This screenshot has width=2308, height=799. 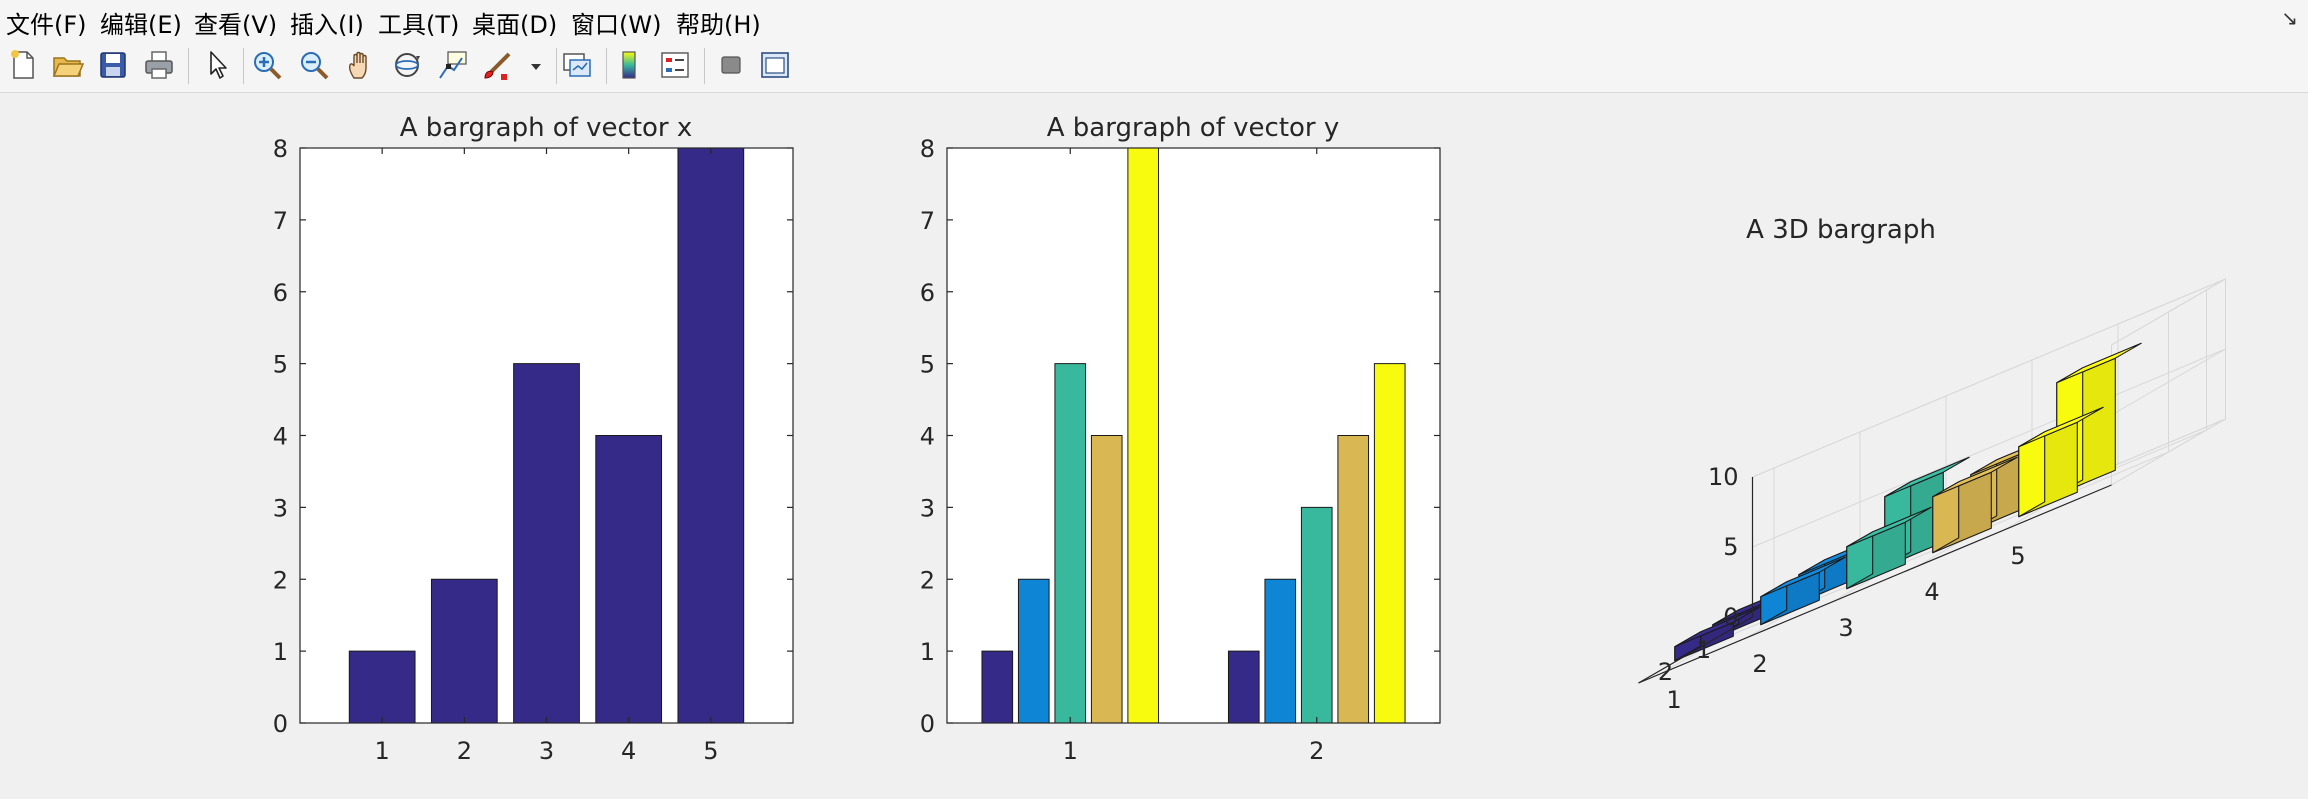 I want to click on brush-dropdown-icon, so click(x=536, y=65).